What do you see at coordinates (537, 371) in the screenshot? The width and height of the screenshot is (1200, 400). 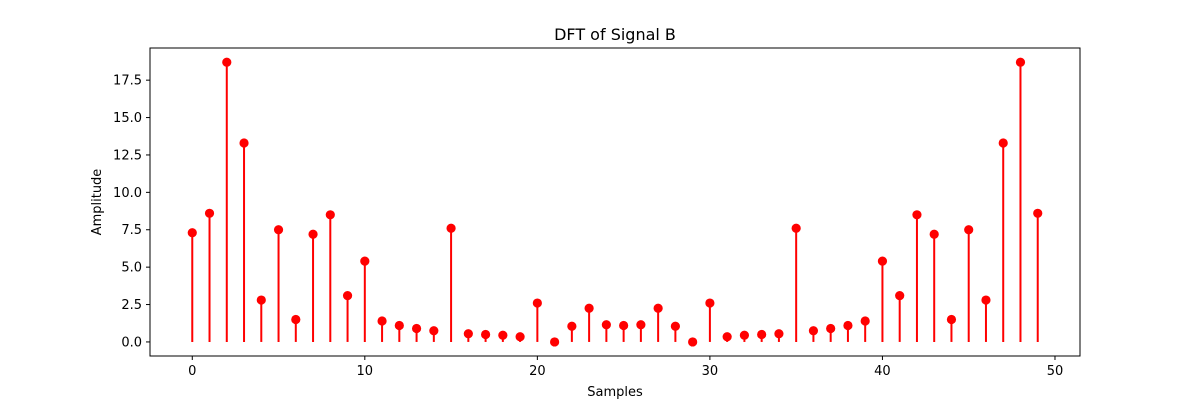 I see `x-tick-label: 20` at bounding box center [537, 371].